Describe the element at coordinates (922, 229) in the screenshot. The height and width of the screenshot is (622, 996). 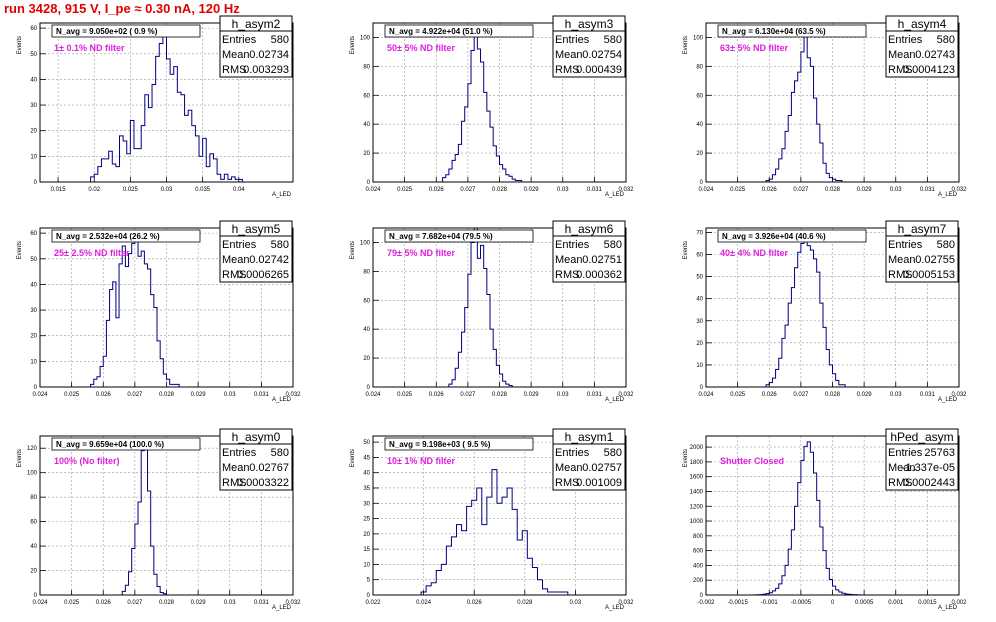
I see `histogram-name: h_asym7` at that location.